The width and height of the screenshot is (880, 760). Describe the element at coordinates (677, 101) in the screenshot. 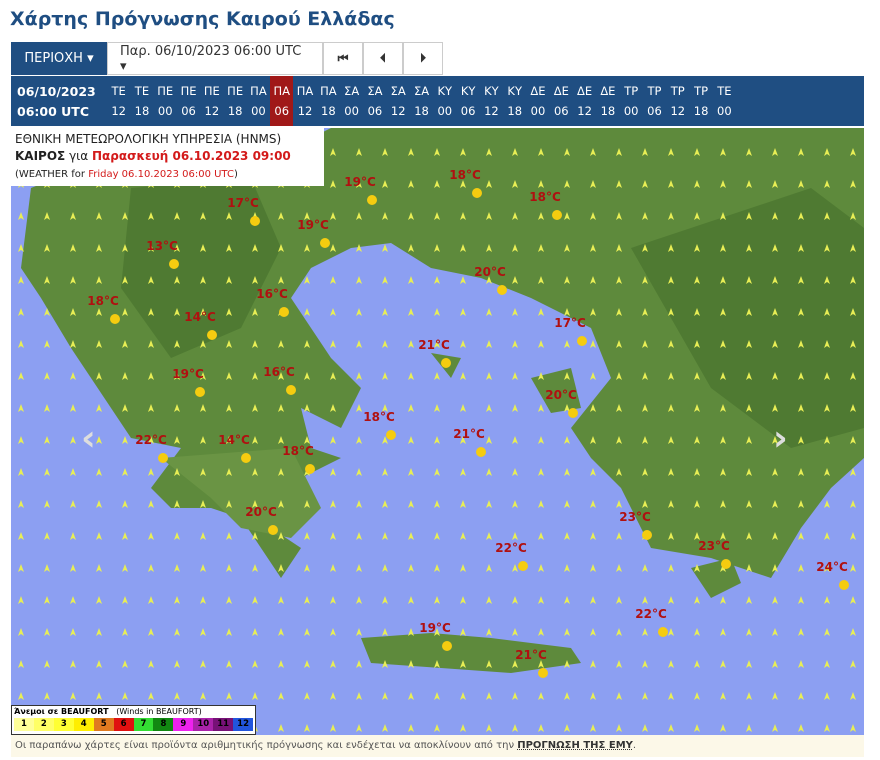

I see `time-step: ΤΡ 12` at that location.